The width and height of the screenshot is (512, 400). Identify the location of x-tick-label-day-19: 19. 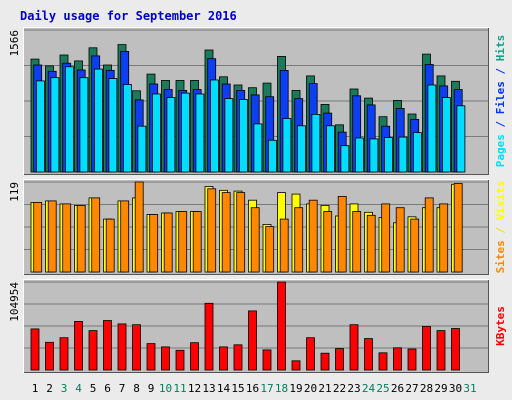
(295, 388).